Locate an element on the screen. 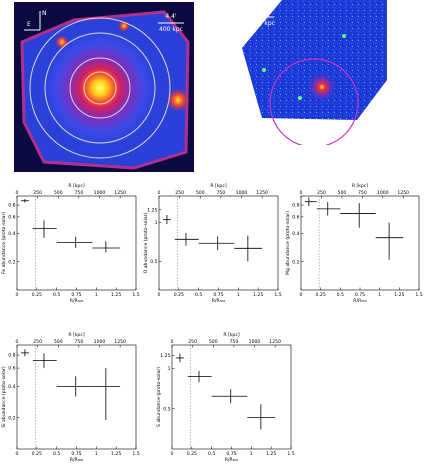  y-tick-label: 0.8 is located at coordinates (295, 206).